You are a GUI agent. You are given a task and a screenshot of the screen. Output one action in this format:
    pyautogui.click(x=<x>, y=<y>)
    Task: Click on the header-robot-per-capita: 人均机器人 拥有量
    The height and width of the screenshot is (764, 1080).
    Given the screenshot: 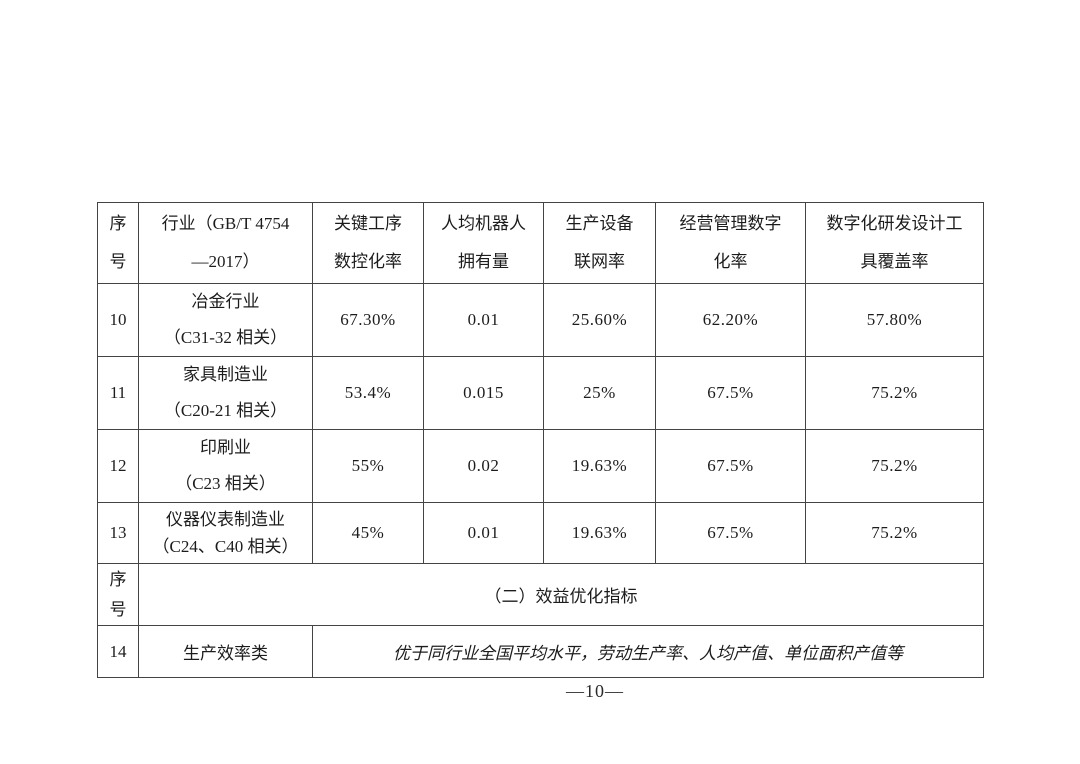 What is the action you would take?
    pyautogui.click(x=483, y=243)
    